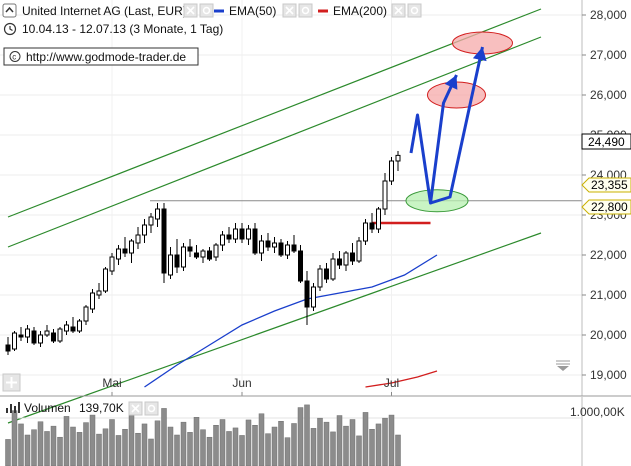 The image size is (631, 466). I want to click on scroll-handle-icon, so click(563, 365).